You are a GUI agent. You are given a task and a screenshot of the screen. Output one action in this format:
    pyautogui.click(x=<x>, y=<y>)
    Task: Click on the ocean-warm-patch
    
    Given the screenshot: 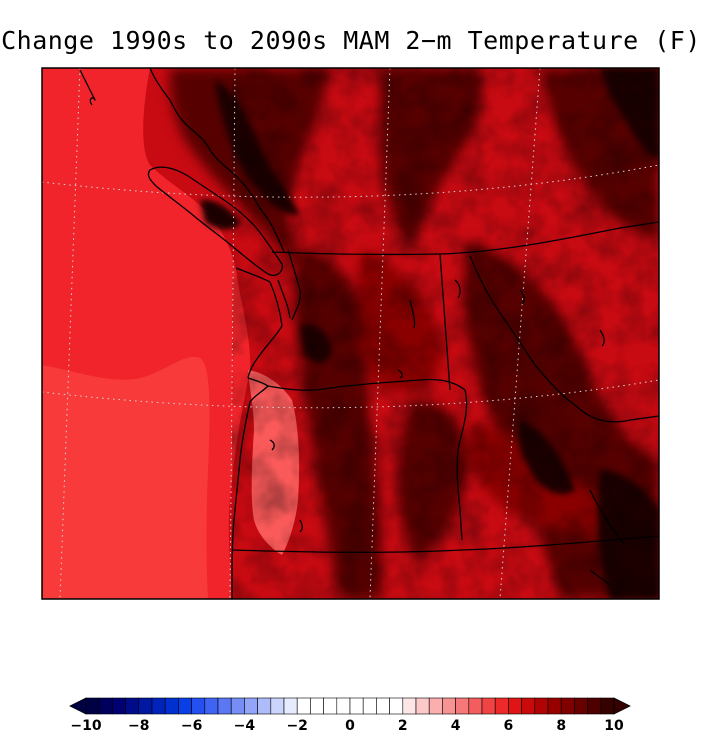 What is the action you would take?
    pyautogui.click(x=126, y=477)
    